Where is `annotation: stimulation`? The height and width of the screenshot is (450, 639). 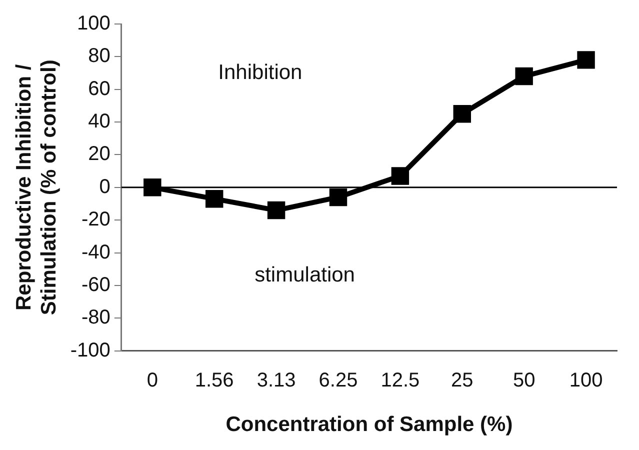 annotation: stimulation is located at coordinates (304, 274).